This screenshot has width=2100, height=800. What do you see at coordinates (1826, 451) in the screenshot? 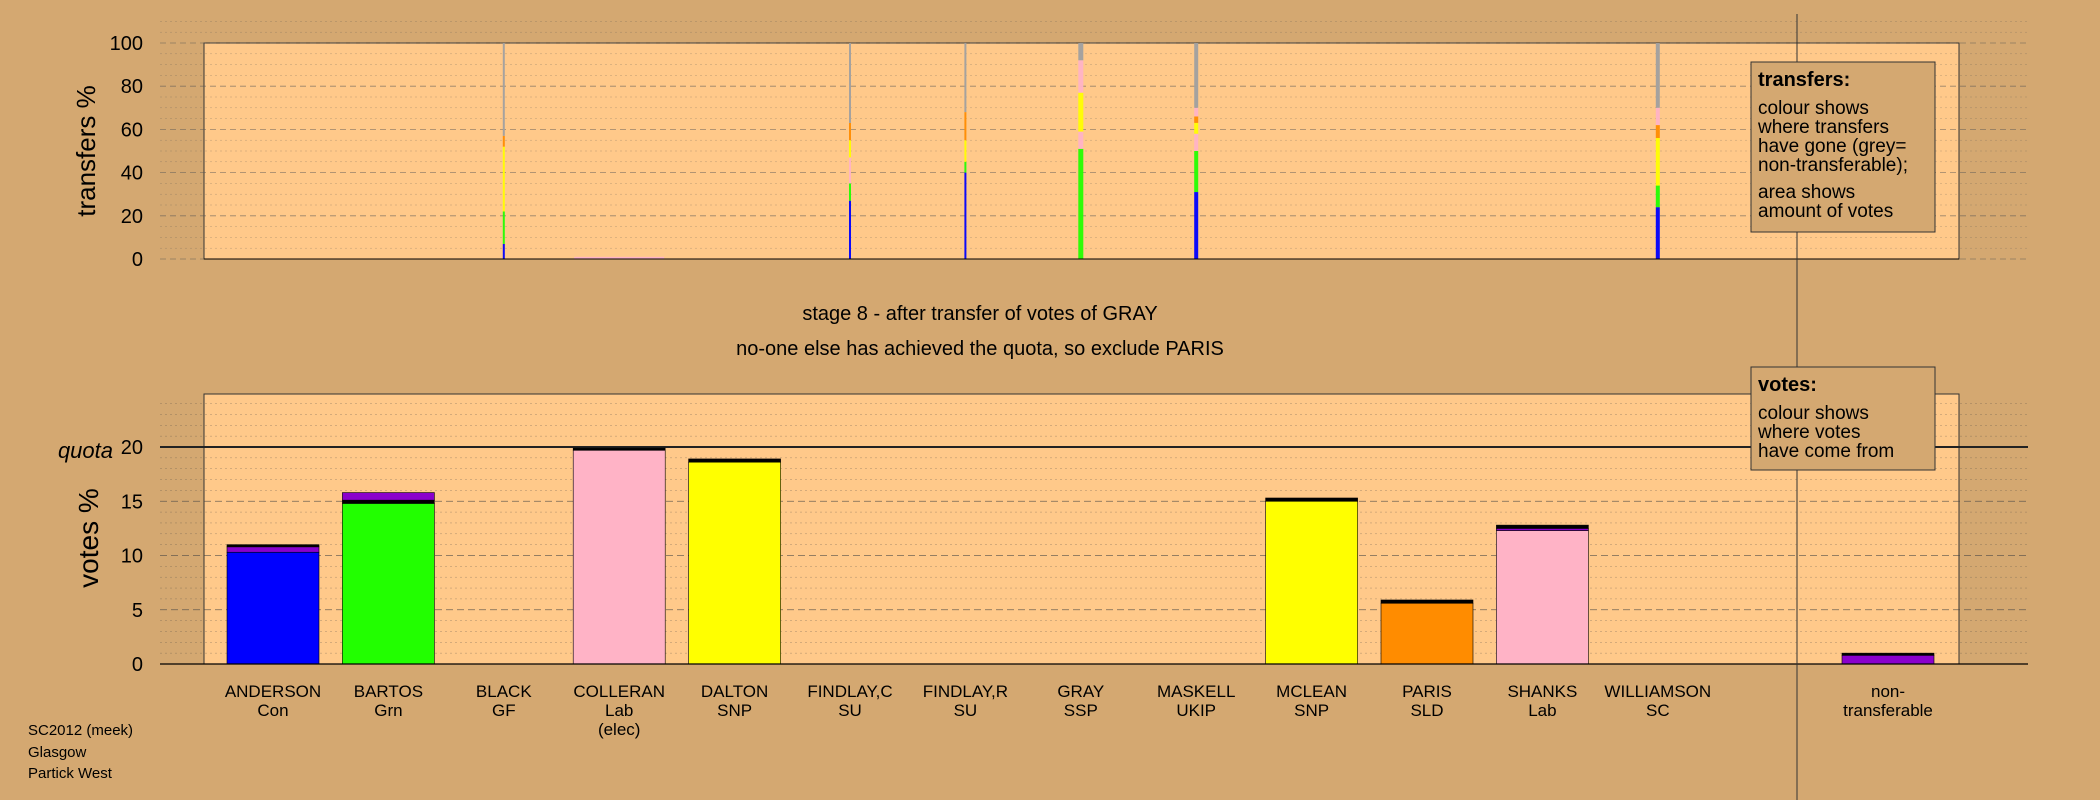
I see `votes-legend-line: have come from` at bounding box center [1826, 451].